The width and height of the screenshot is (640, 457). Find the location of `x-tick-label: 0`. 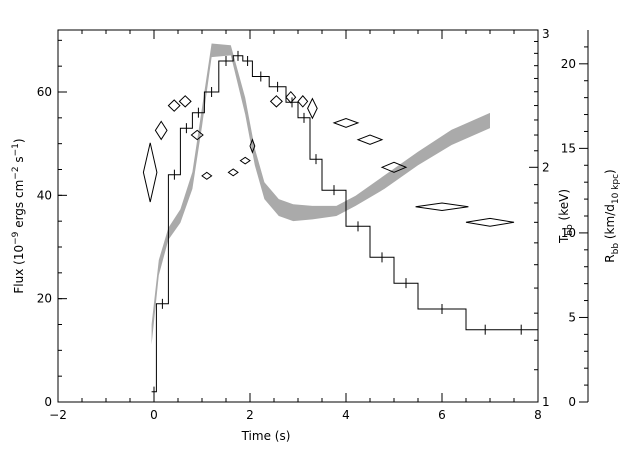

x-tick-label: 0 is located at coordinates (154, 415).